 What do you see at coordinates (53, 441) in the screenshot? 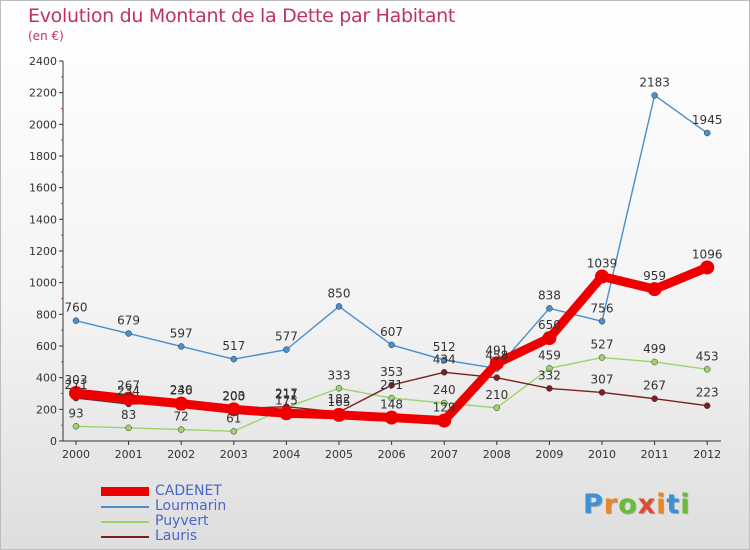
I see `y-tick-label: 0` at bounding box center [53, 441].